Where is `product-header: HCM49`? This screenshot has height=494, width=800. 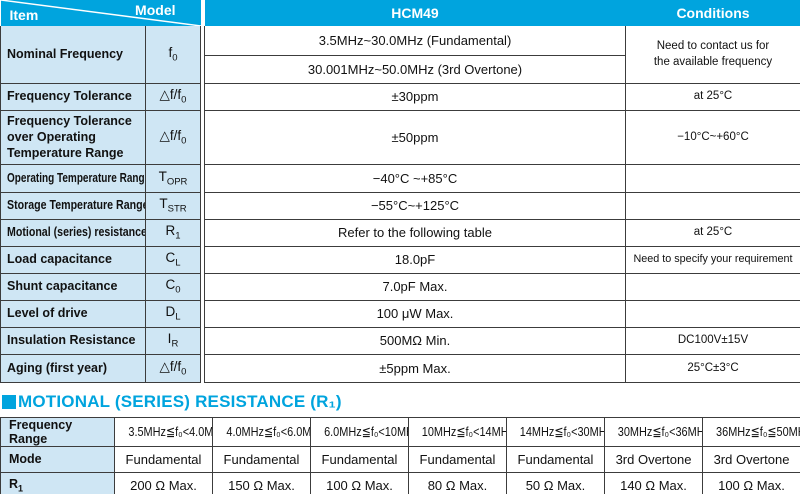
product-header: HCM49 is located at coordinates (415, 13).